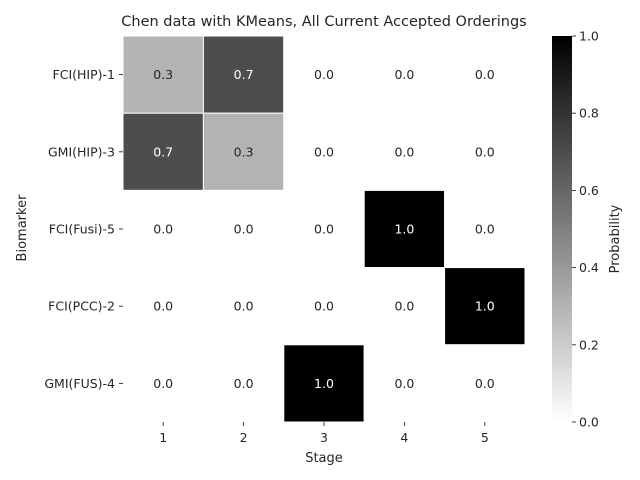 This screenshot has height=480, width=640. Describe the element at coordinates (163, 437) in the screenshot. I see `x-tick-label: 1` at that location.